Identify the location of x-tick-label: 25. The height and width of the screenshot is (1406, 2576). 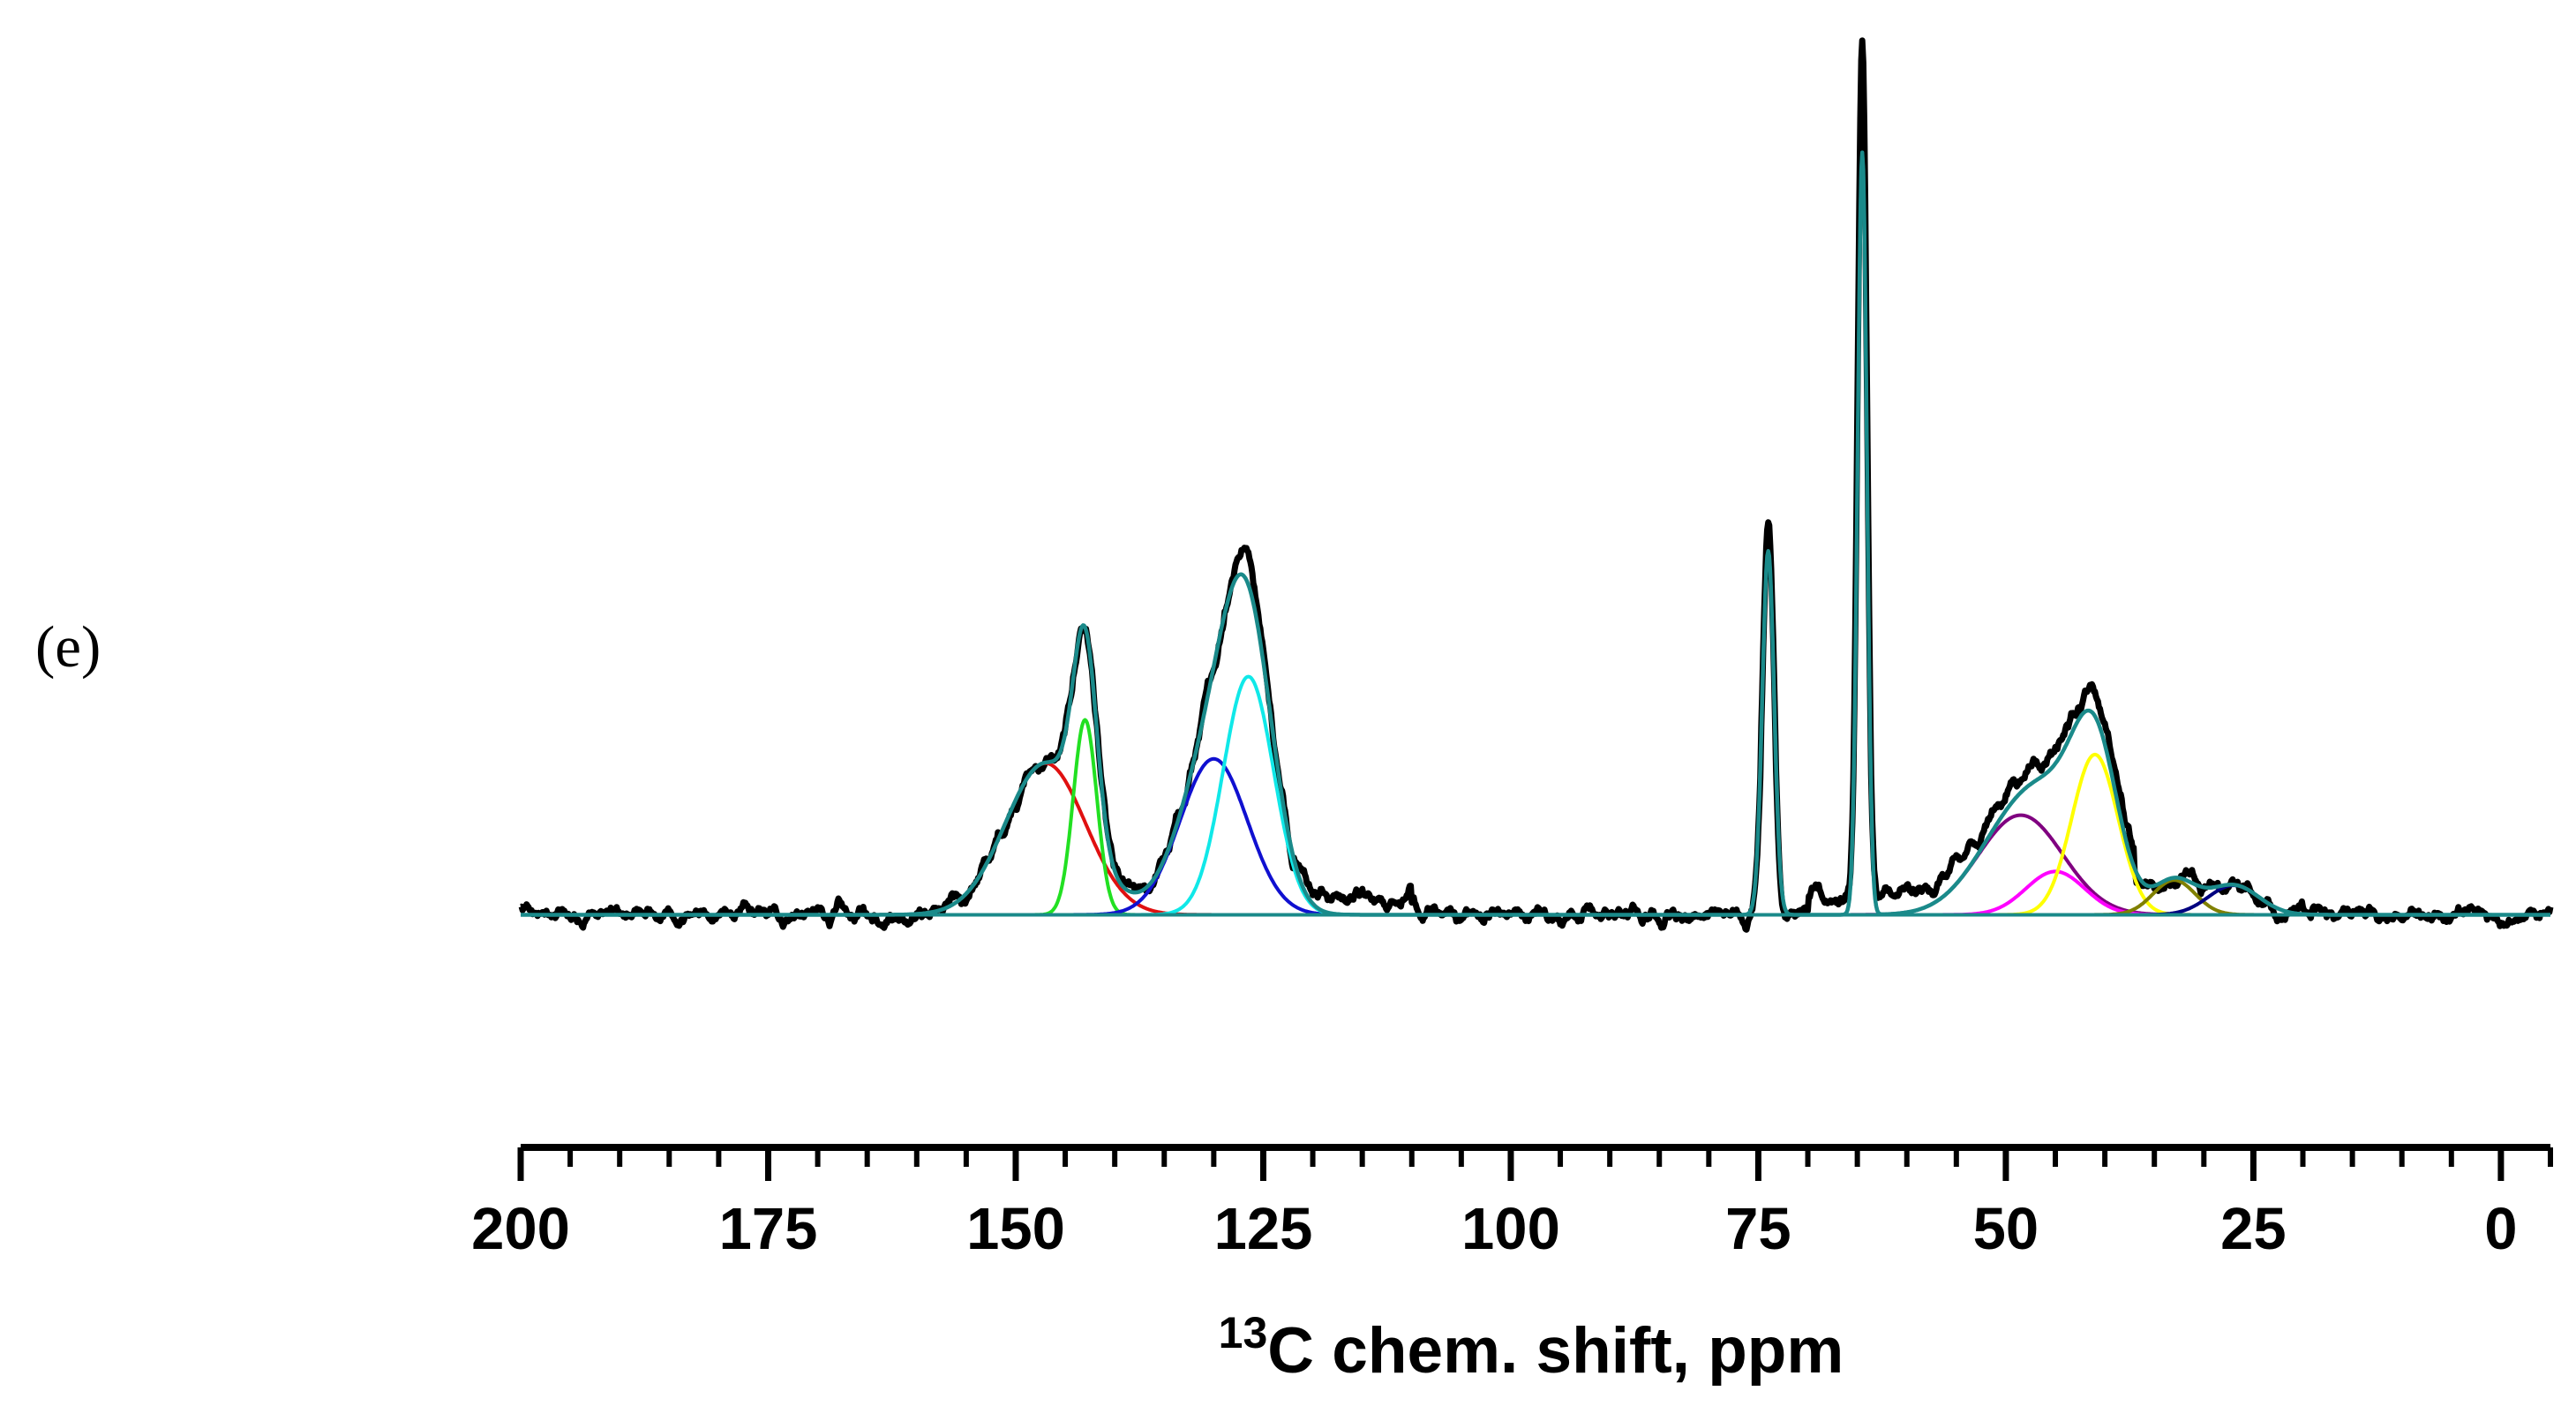
(2253, 1229).